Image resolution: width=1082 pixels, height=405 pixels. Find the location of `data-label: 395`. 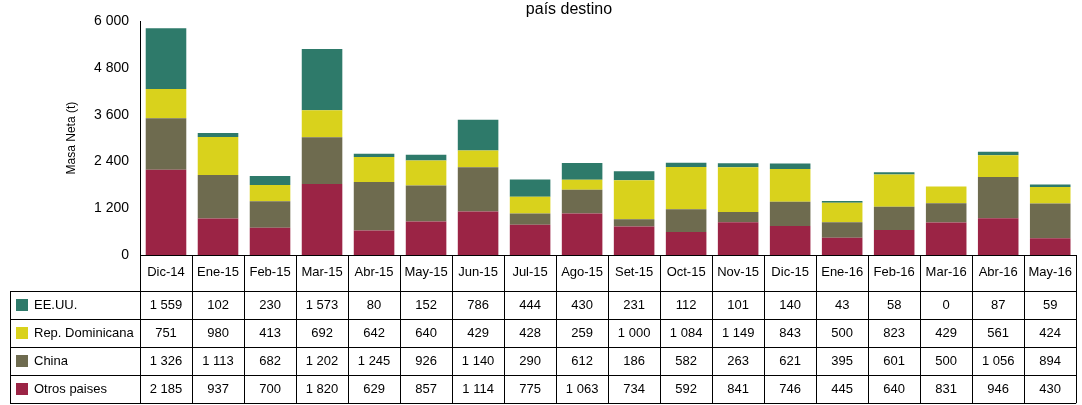

data-label: 395 is located at coordinates (842, 360).